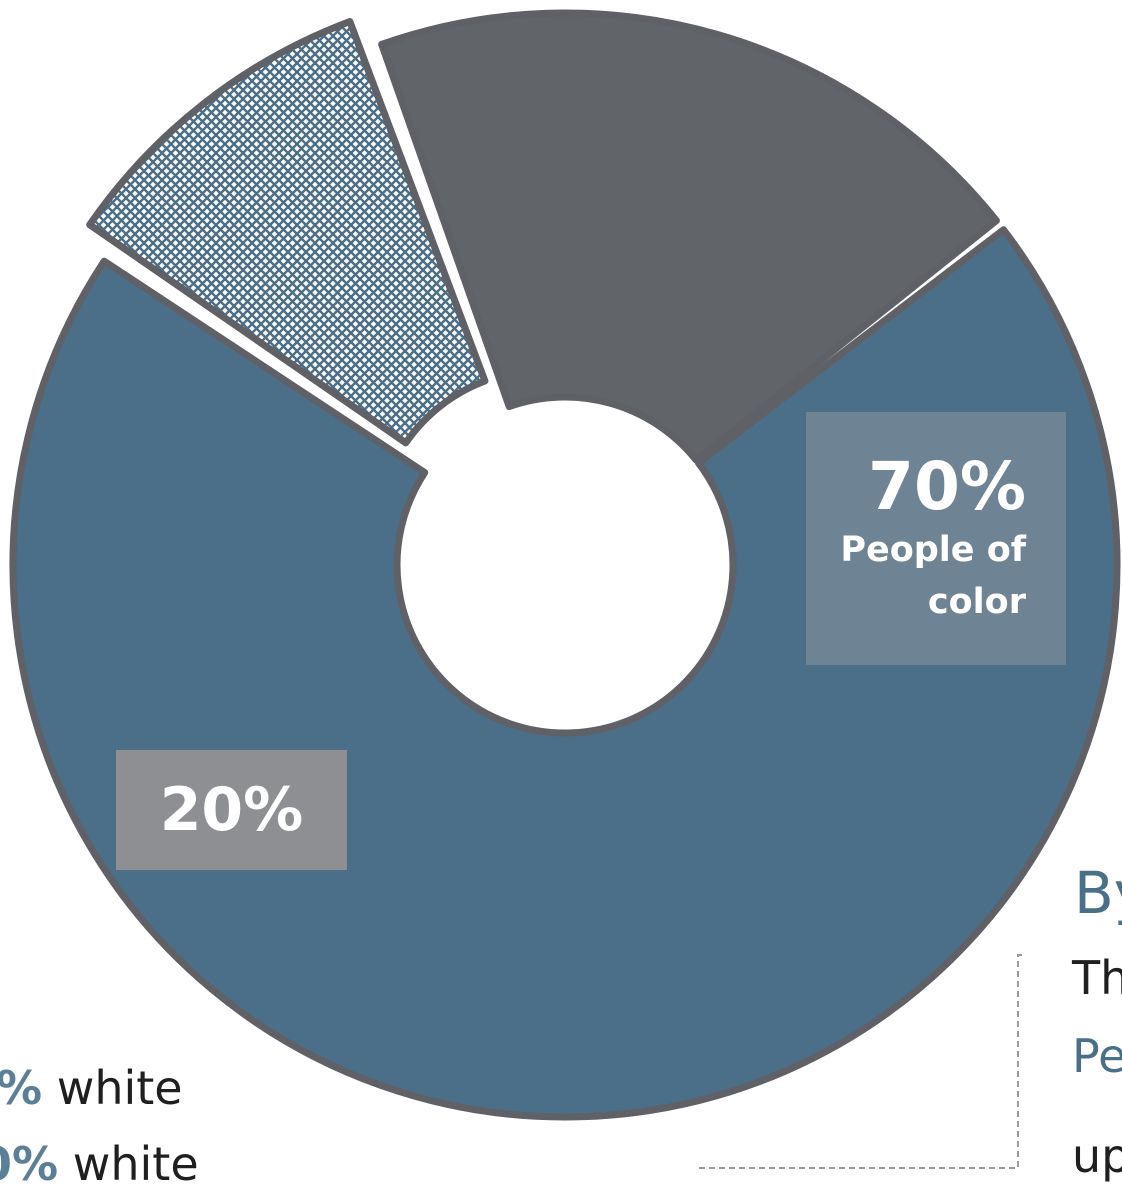 This screenshot has height=1192, width=1122. I want to click on slice-value-label: 20%, so click(231, 810).